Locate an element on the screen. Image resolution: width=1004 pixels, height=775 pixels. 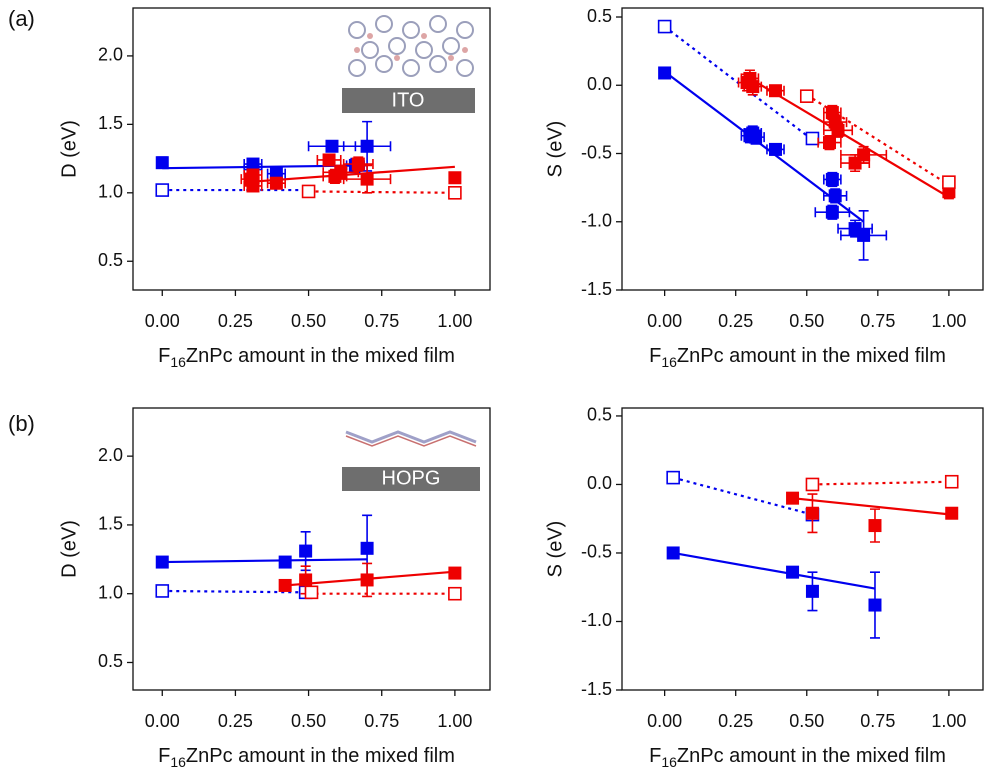
x-axis-label-part: 16 is located at coordinates (669, 362).